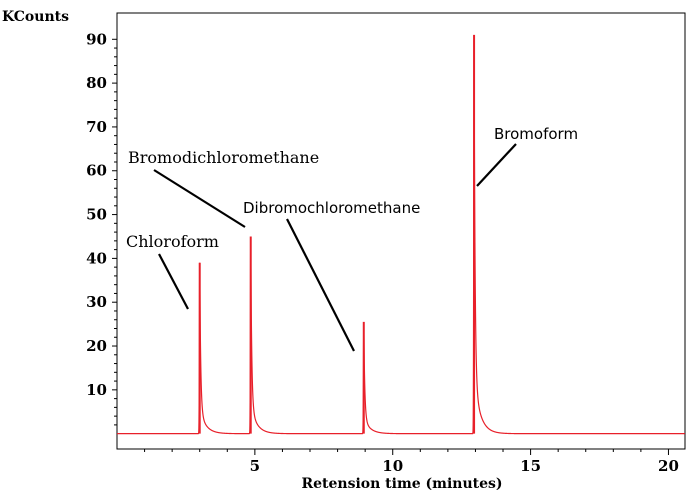 This screenshot has width=687, height=490. I want to click on y-tick-label: 20, so click(96, 346).